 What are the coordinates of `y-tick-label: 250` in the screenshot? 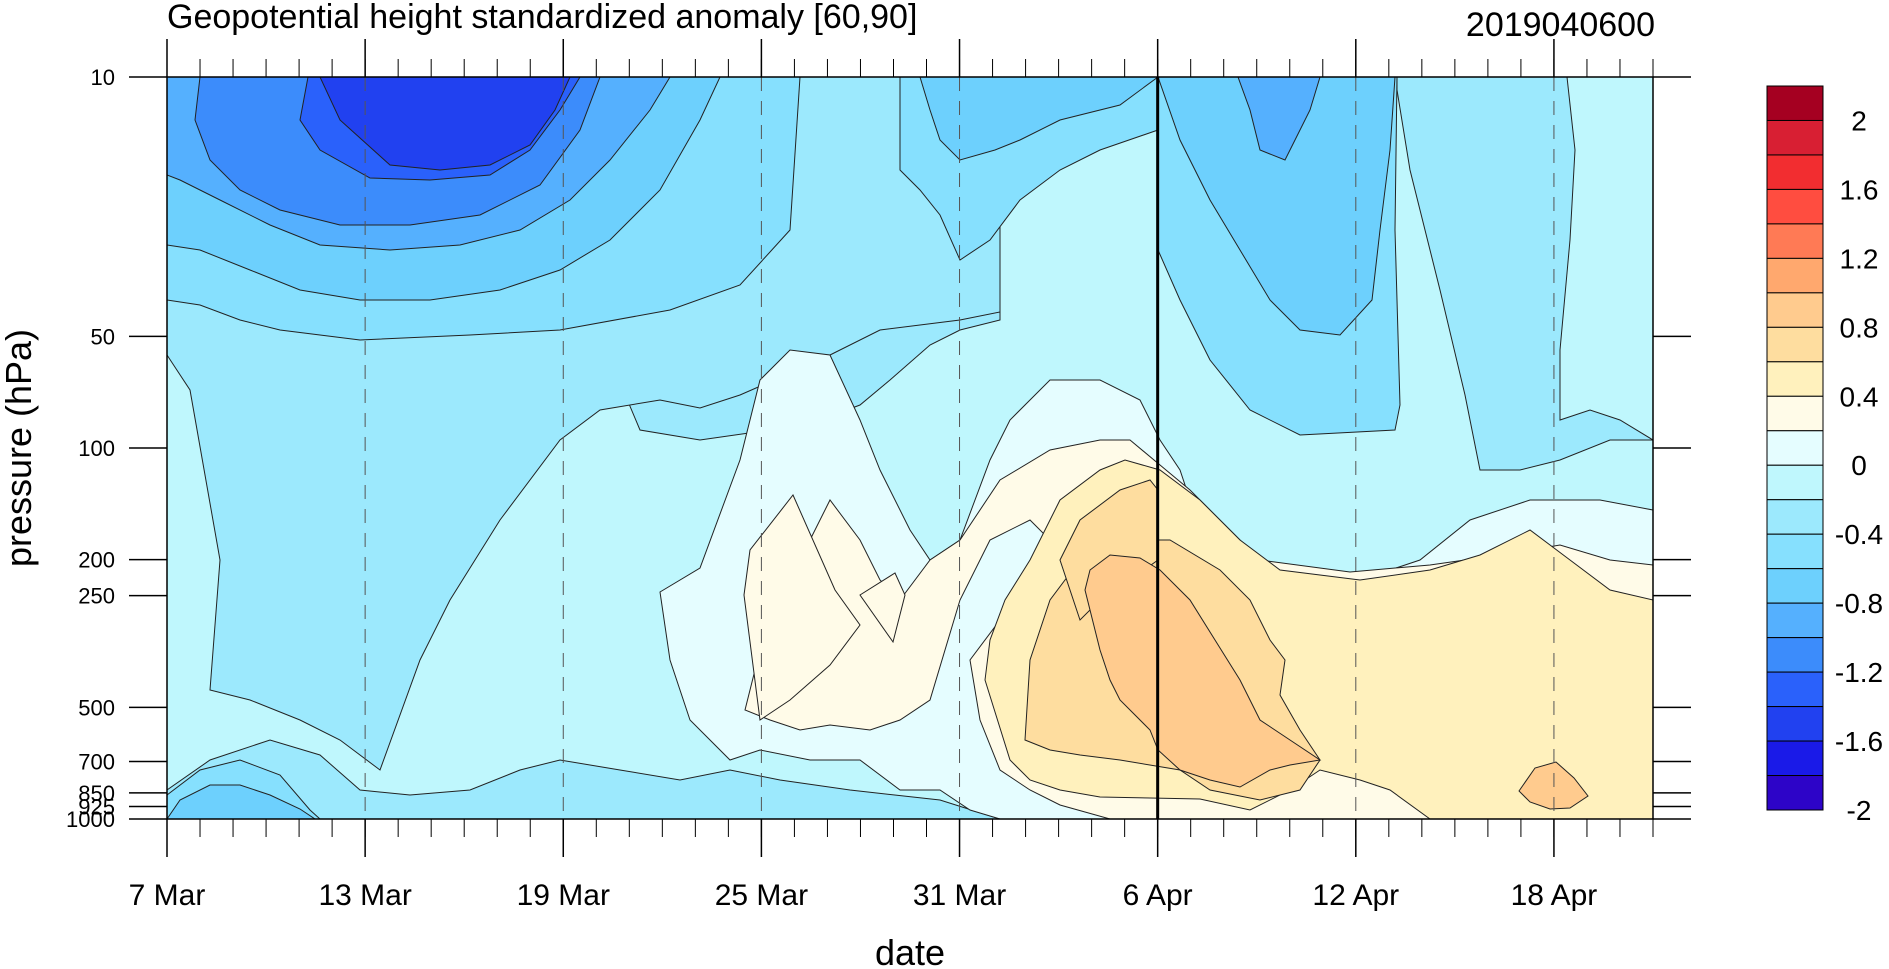 It's located at (96, 596).